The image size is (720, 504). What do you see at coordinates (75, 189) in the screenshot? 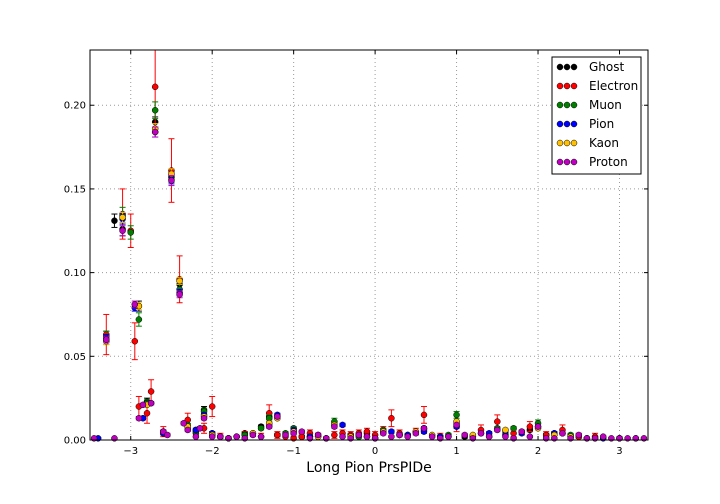
I see `y-tick-label: 0.15` at bounding box center [75, 189].